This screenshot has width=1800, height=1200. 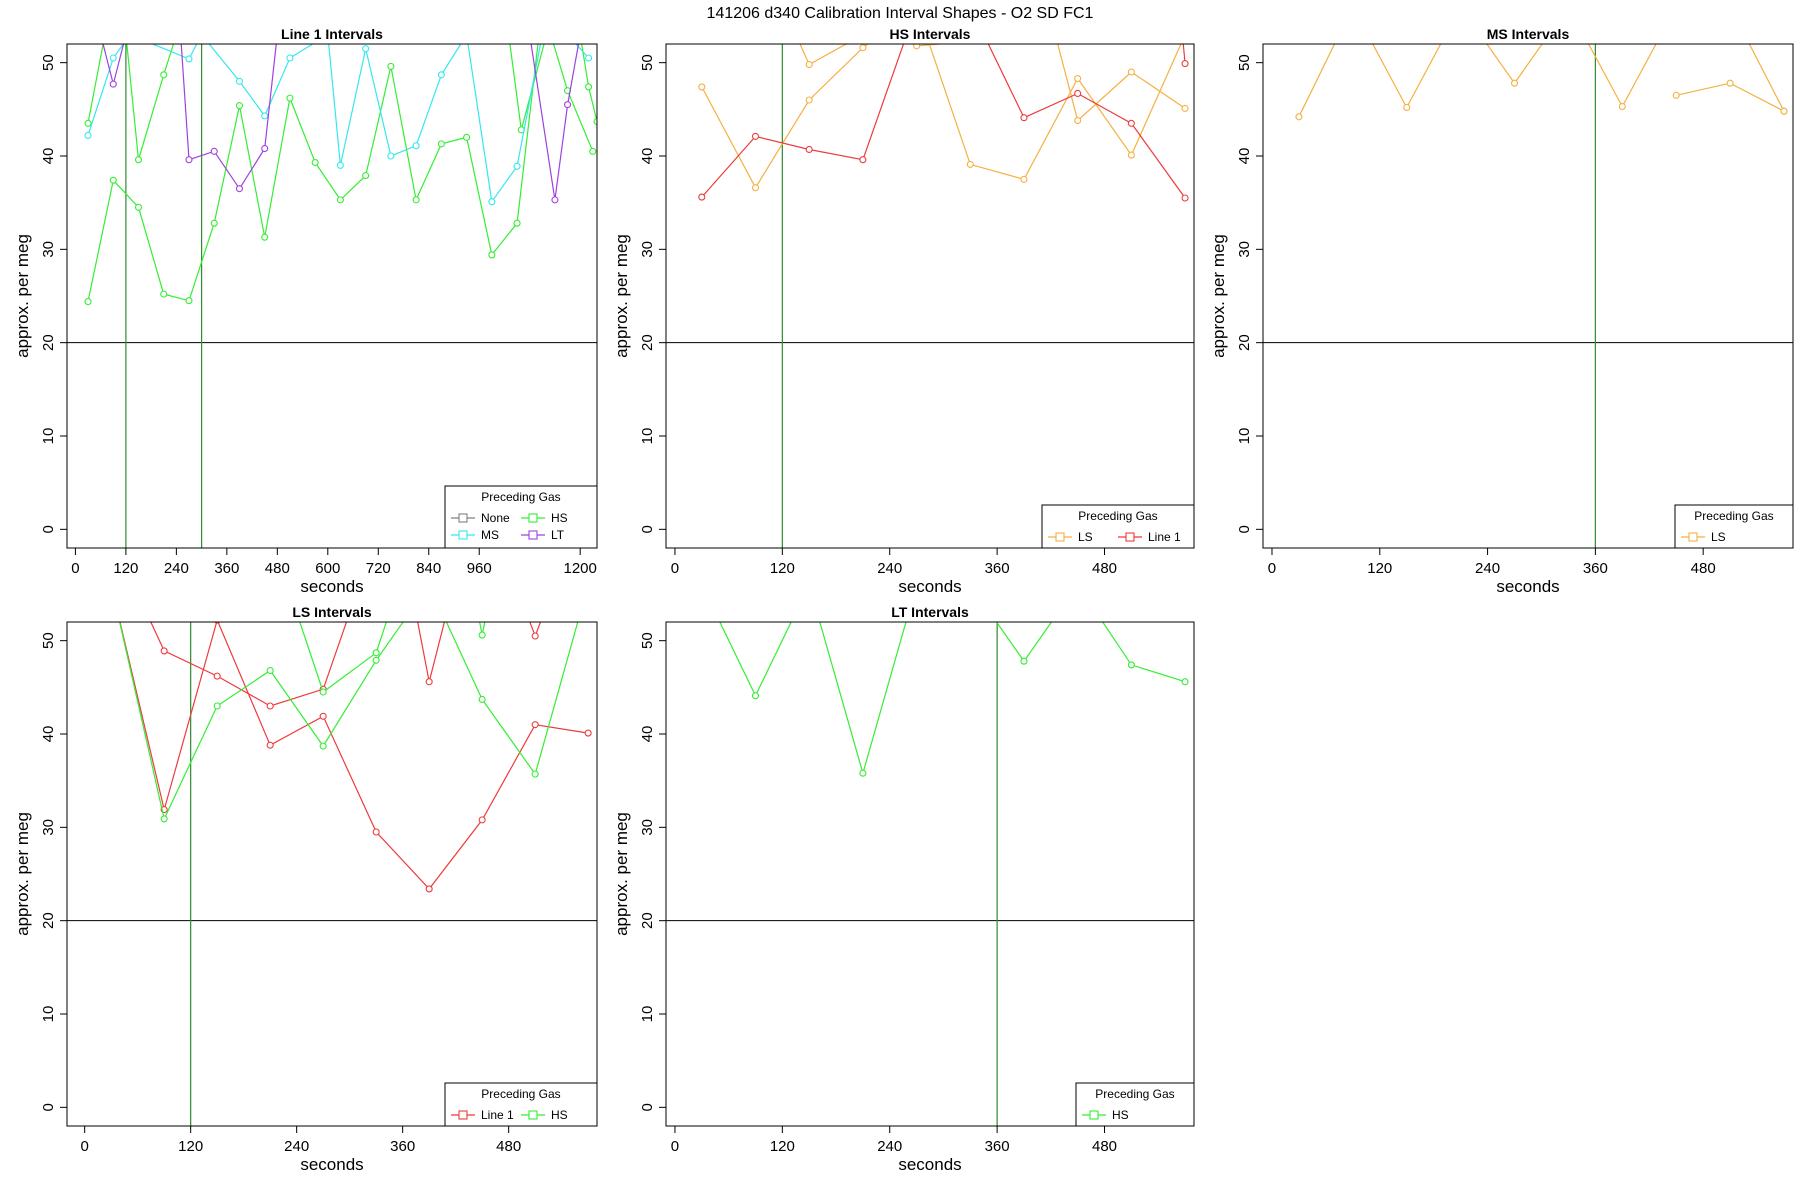 What do you see at coordinates (1718, 537) in the screenshot?
I see `legend-entry: LS` at bounding box center [1718, 537].